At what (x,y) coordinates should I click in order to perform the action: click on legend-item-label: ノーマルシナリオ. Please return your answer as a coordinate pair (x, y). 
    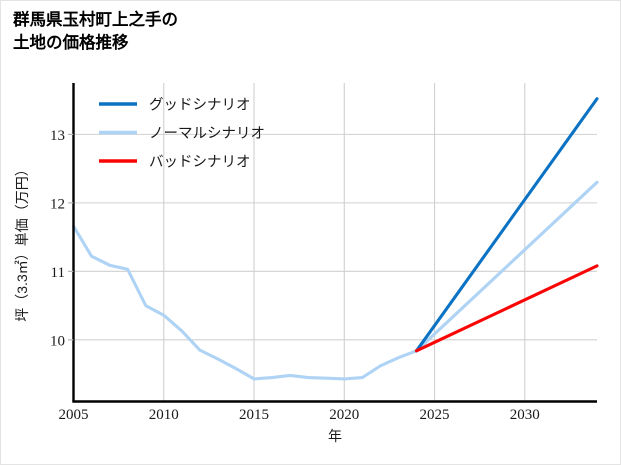
    Looking at the image, I should click on (207, 134).